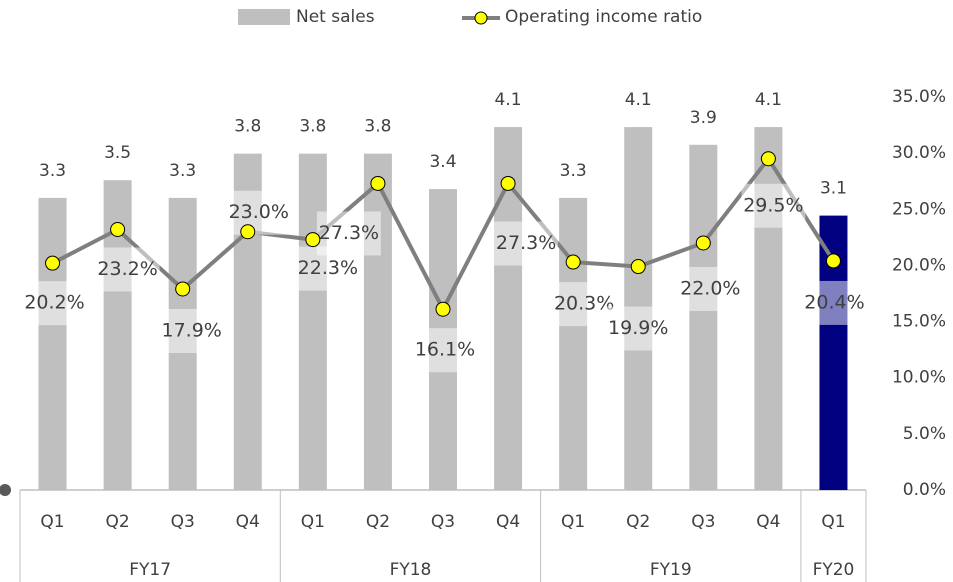 This screenshot has width=953, height=582. I want to click on line-value-label: 22.0%, so click(710, 288).